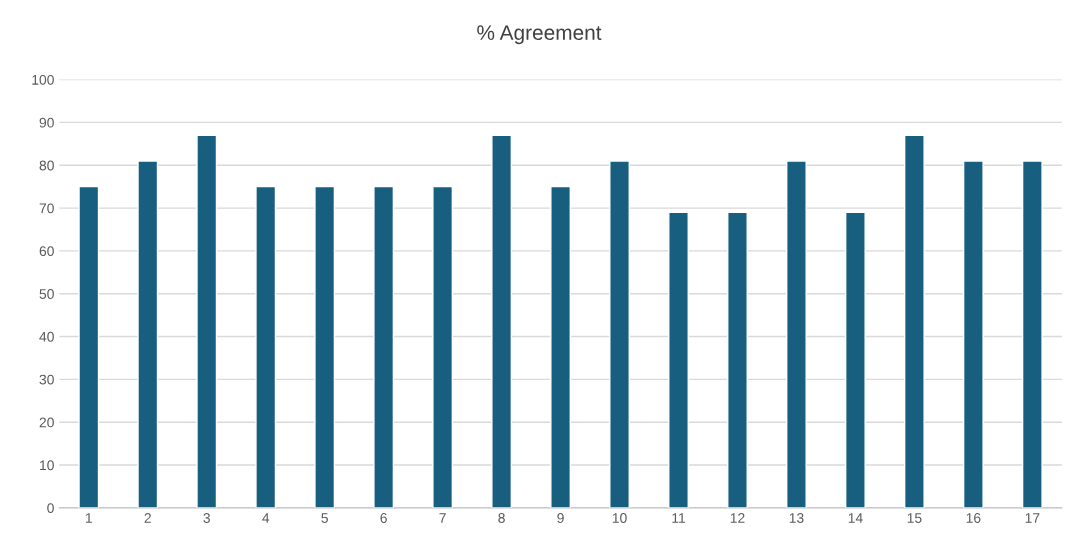  Describe the element at coordinates (619, 518) in the screenshot. I see `x-tick-label: 10` at that location.